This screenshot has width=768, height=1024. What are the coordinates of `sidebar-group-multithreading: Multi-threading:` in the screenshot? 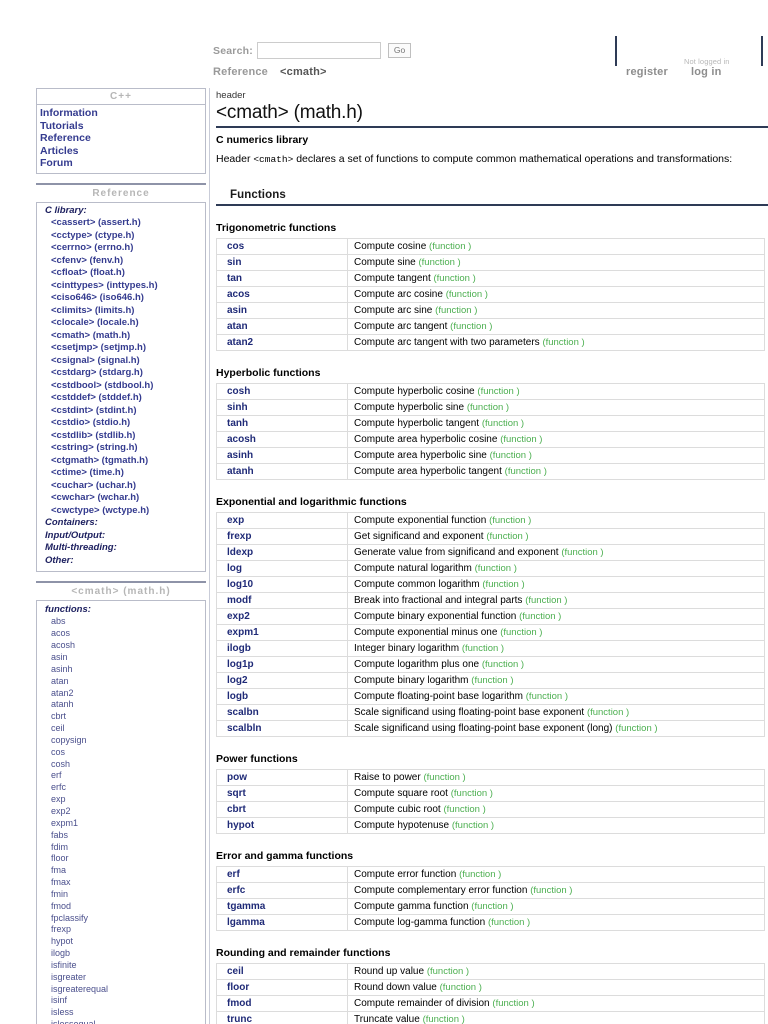 It's located at (81, 548).